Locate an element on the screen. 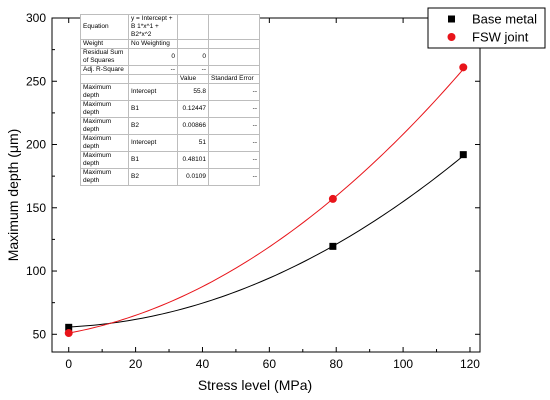 This screenshot has width=550, height=400. y-tick-label: 300 is located at coordinates (36, 18).